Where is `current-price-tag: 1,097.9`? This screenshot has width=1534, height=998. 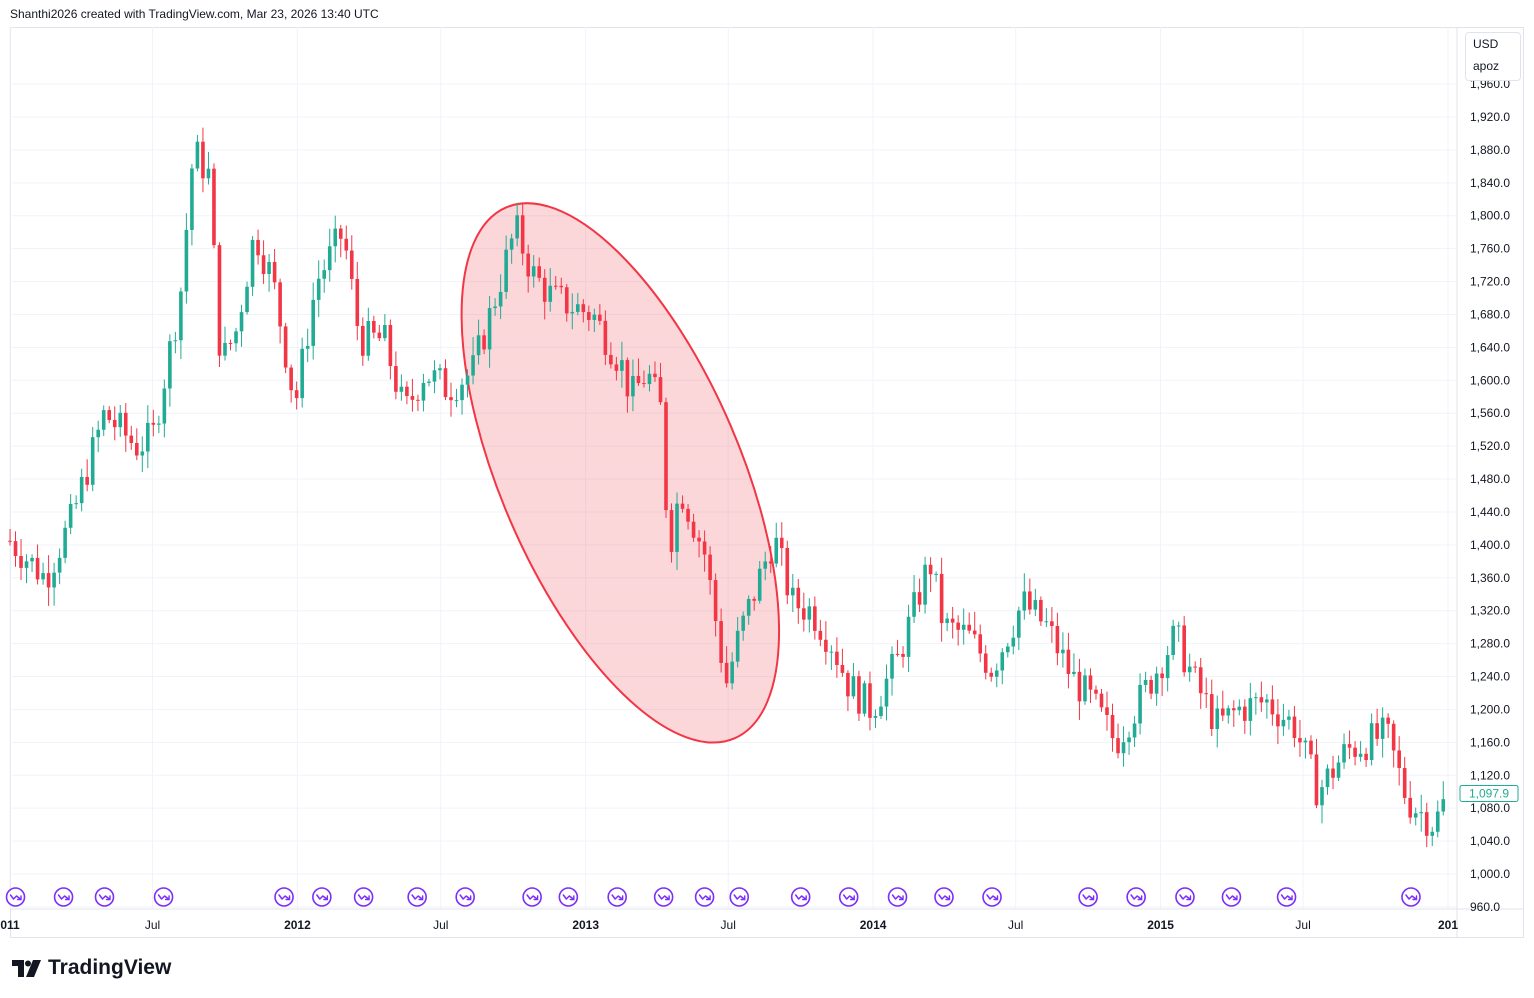
current-price-tag: 1,097.9 is located at coordinates (1489, 793).